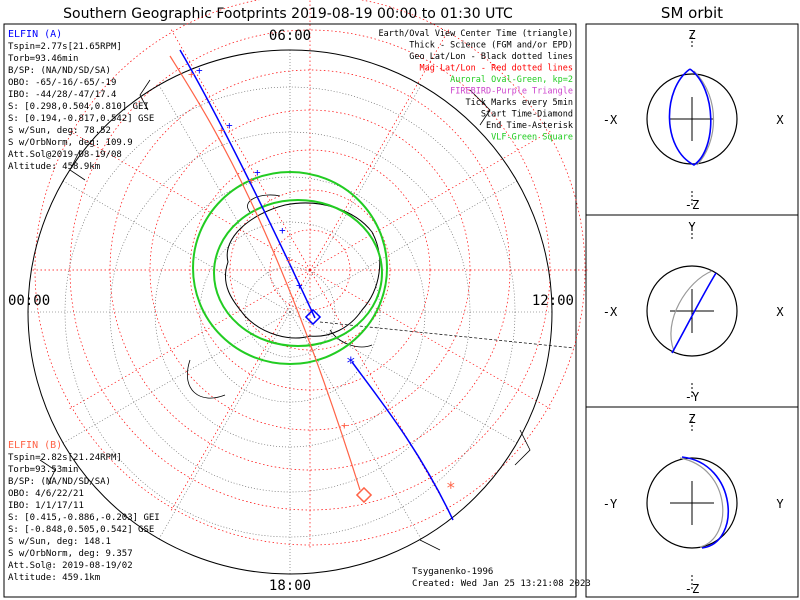 Image resolution: width=800 pixels, height=600 pixels. I want to click on legend-entry: End Time-Asterisk, so click(529, 126).